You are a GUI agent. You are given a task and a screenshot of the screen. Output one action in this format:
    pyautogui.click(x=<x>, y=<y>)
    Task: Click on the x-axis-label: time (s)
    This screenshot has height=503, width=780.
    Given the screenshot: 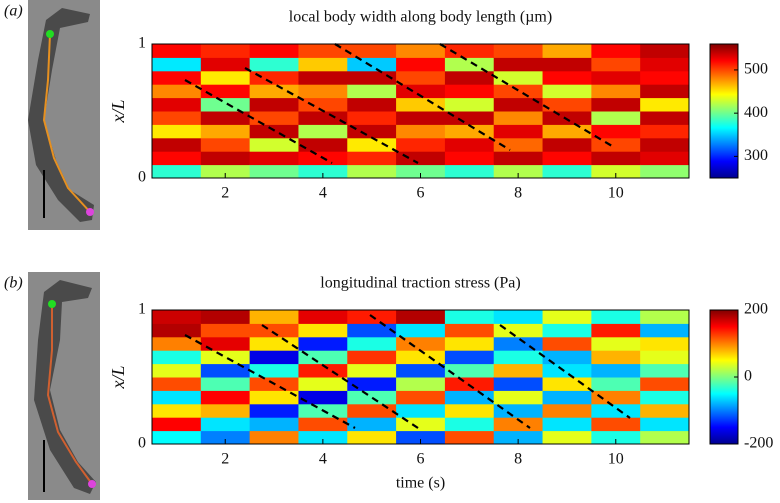 What is the action you would take?
    pyautogui.click(x=420, y=483)
    